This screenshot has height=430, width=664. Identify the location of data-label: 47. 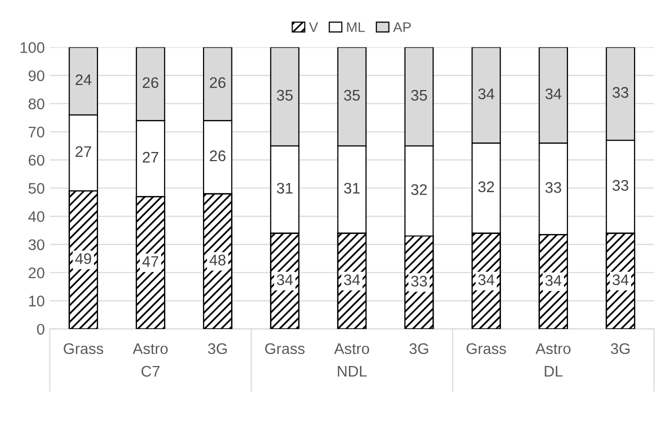
(150, 261).